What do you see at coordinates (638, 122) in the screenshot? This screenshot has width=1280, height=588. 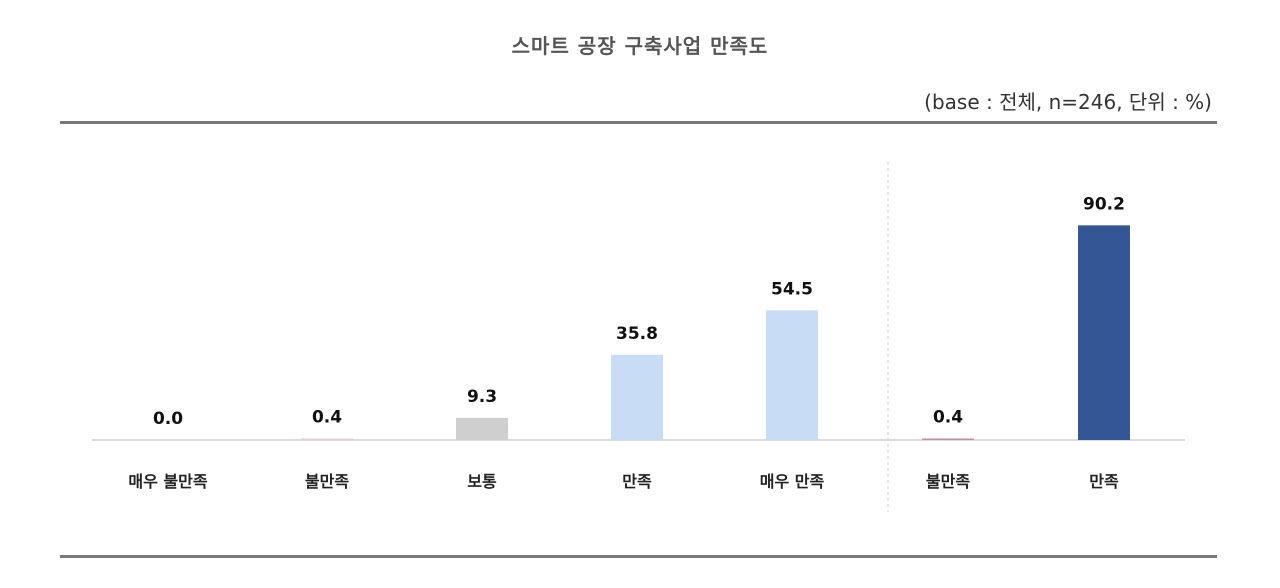 I see `top-rule` at bounding box center [638, 122].